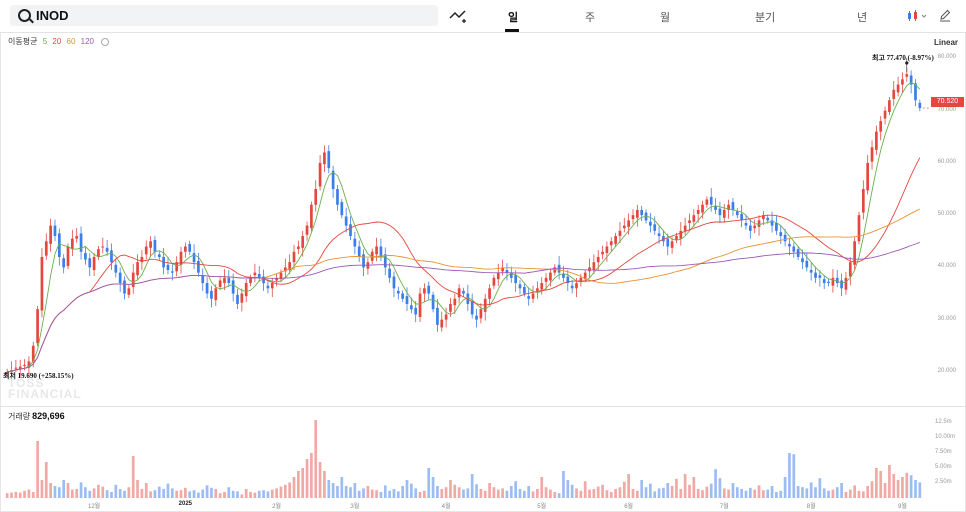 This screenshot has height=512, width=966. What do you see at coordinates (665, 18) in the screenshot?
I see `tab-month: 월` at bounding box center [665, 18].